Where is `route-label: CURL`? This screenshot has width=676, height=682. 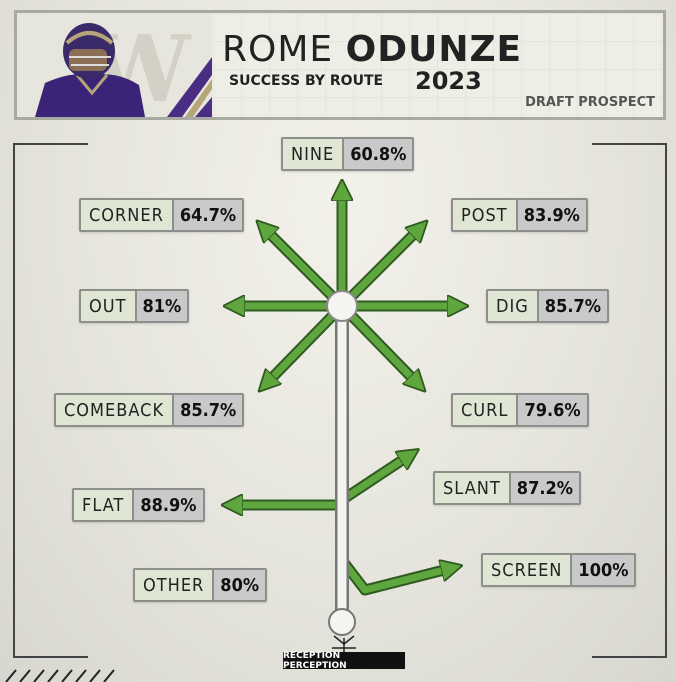
route-label: CURL is located at coordinates (485, 410).